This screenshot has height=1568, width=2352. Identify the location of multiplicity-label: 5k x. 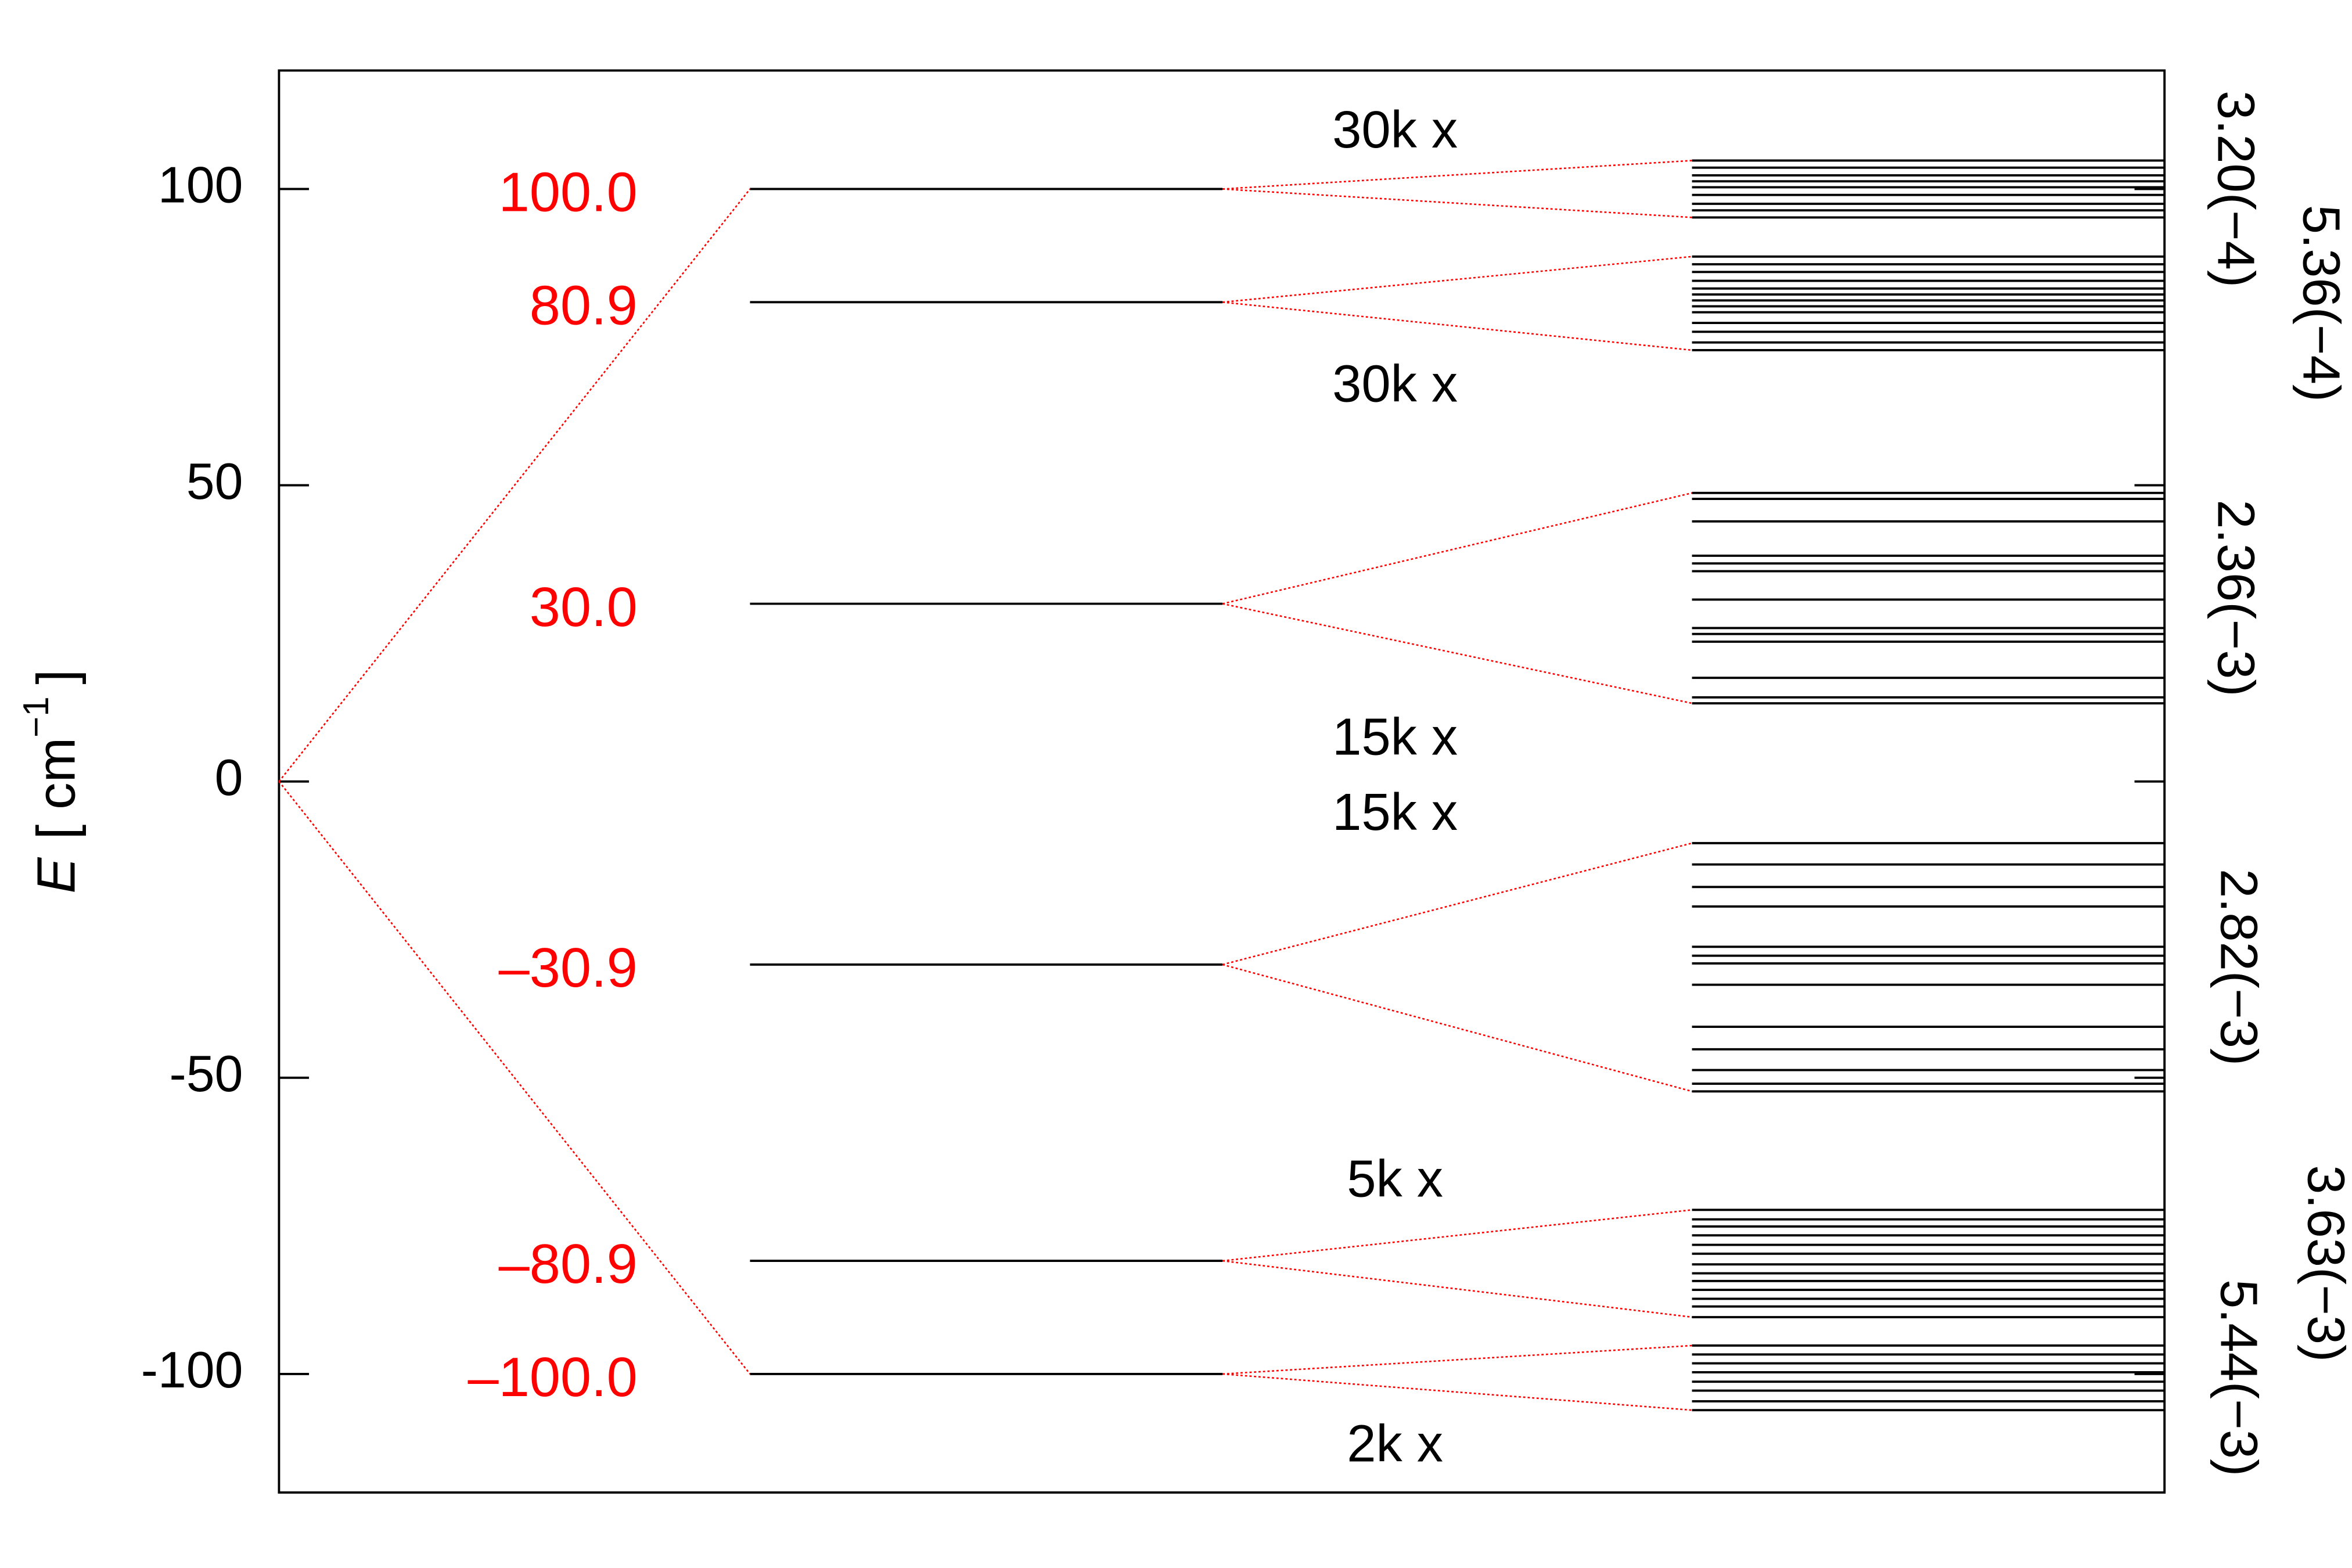
(1395, 1179).